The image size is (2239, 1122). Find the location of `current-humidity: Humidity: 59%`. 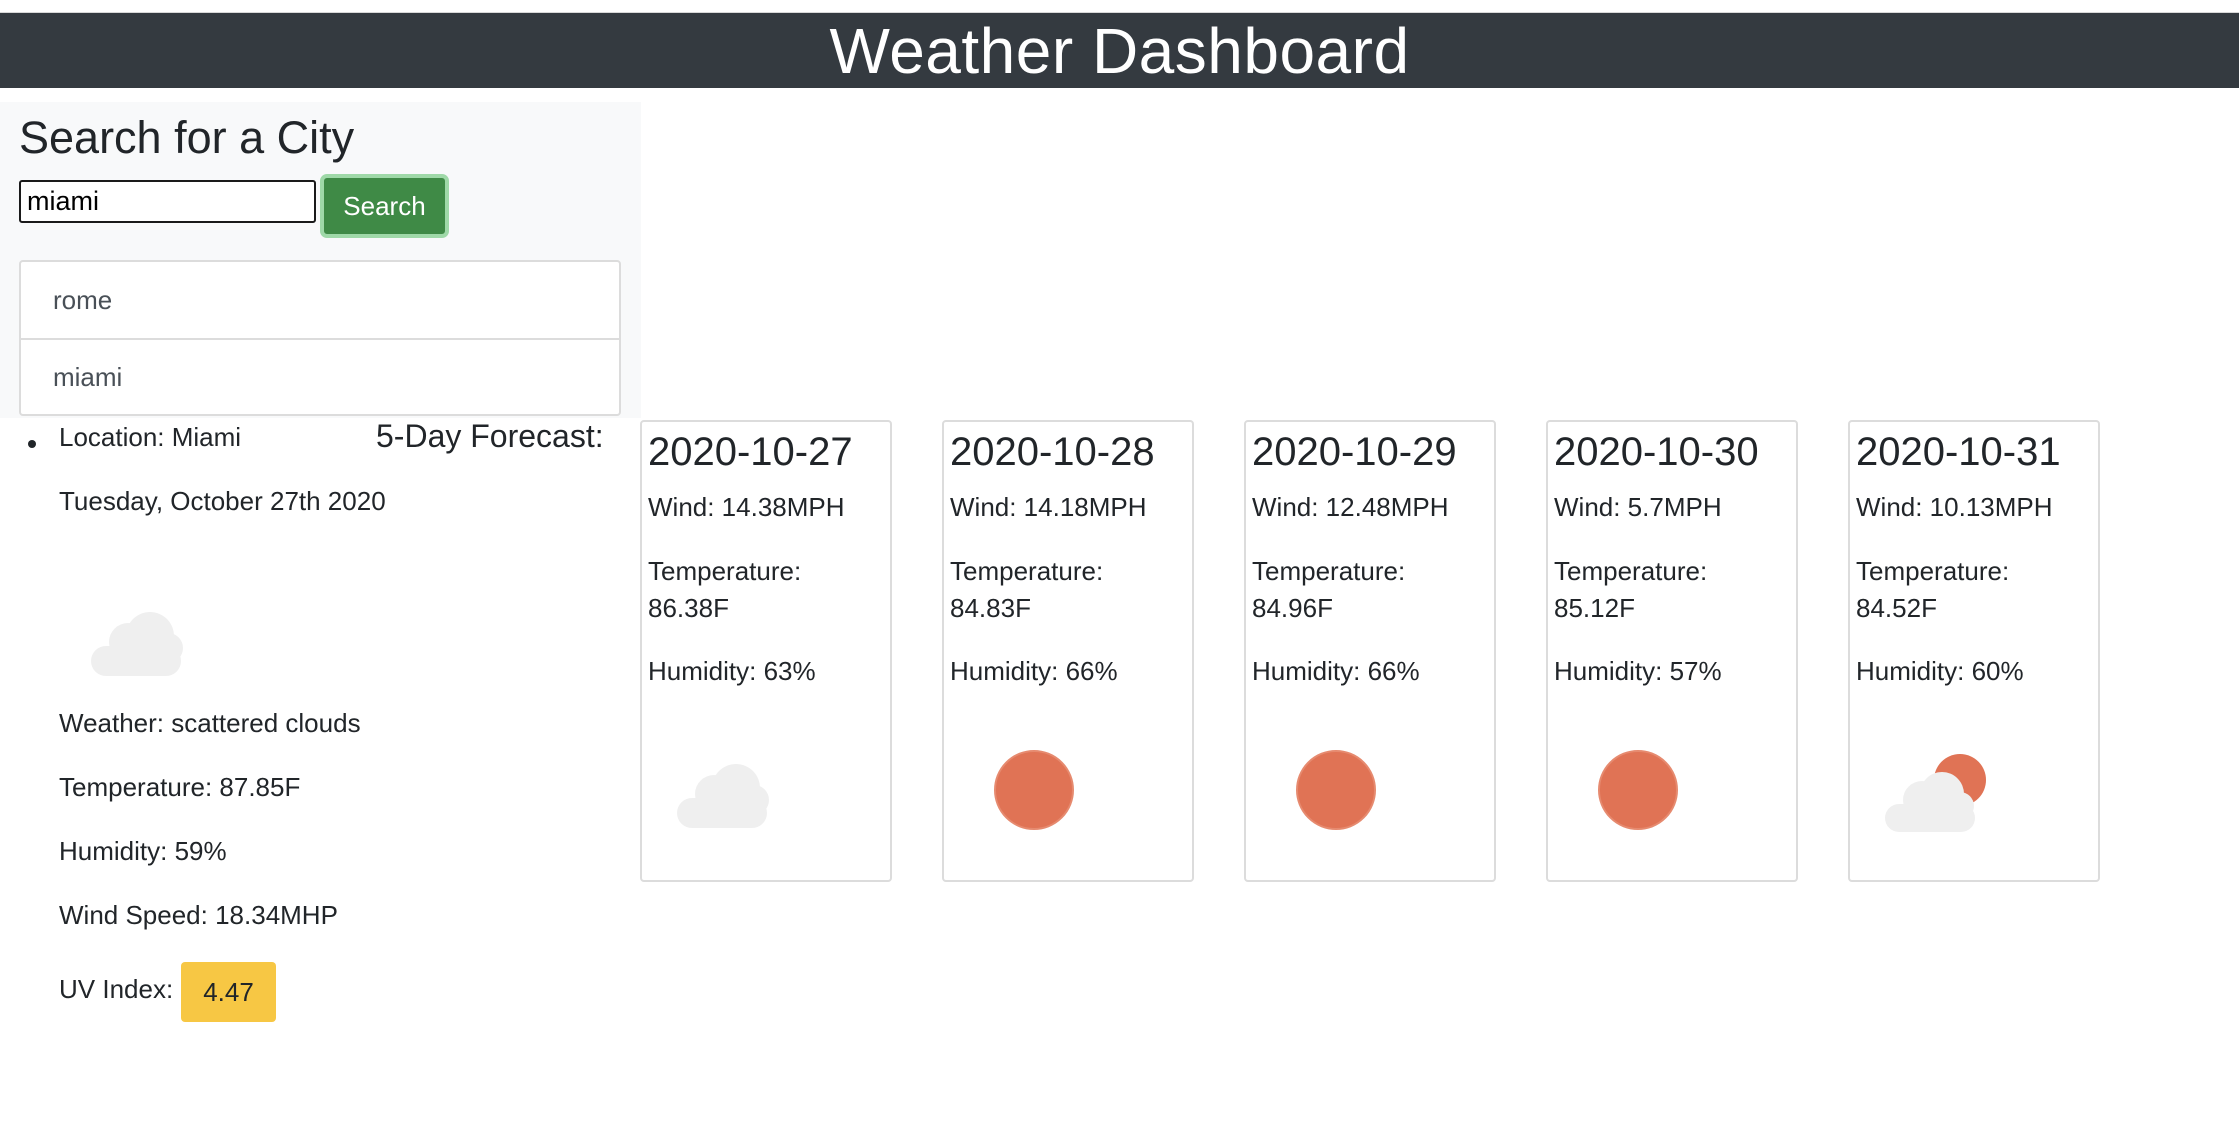

current-humidity: Humidity: 59% is located at coordinates (143, 851).